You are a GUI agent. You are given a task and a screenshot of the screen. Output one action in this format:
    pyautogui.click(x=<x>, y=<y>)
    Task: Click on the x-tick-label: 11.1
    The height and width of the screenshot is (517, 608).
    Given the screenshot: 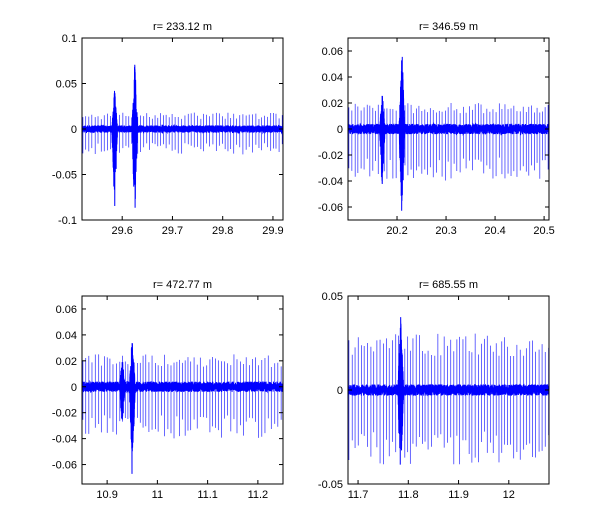 What is the action you would take?
    pyautogui.click(x=207, y=495)
    